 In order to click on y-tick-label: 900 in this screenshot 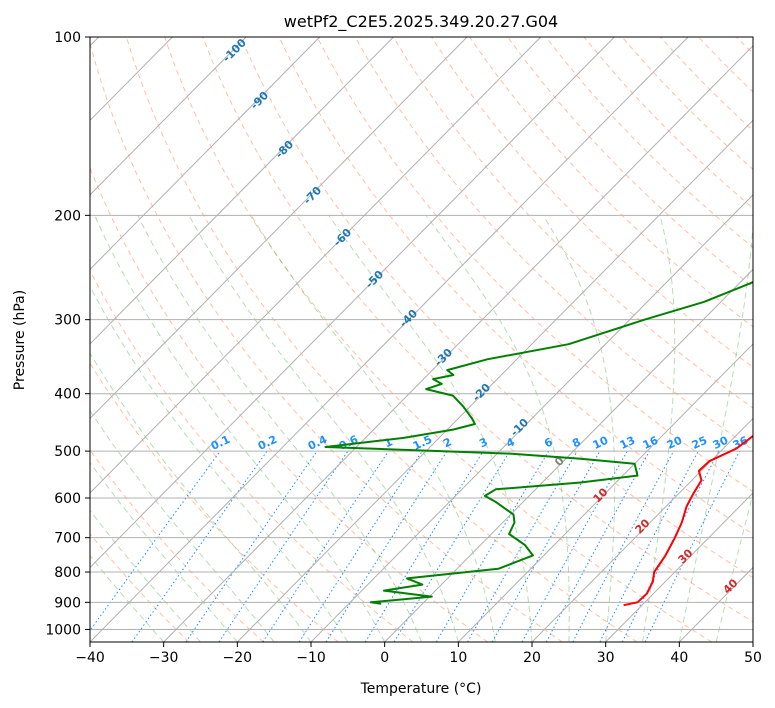, I will do `click(67, 603)`.